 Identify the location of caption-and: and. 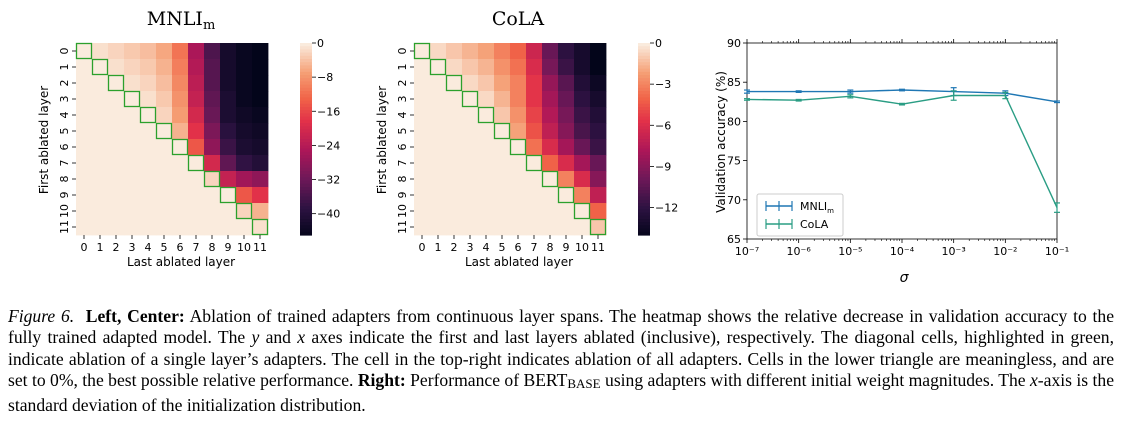
(278, 337).